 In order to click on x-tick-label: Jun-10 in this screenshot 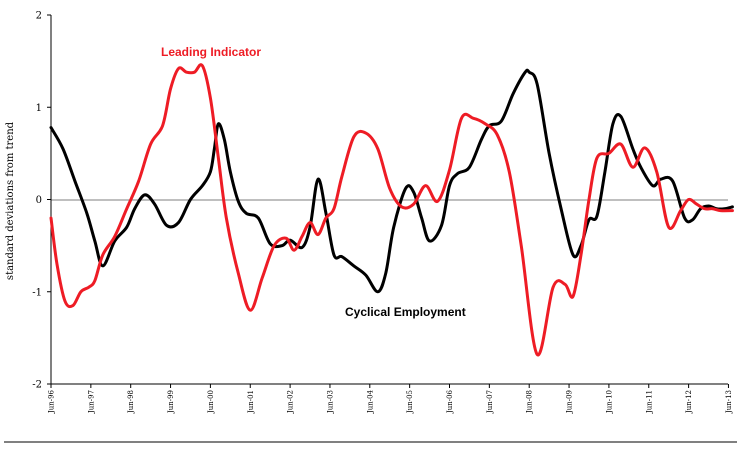, I will do `click(609, 402)`.